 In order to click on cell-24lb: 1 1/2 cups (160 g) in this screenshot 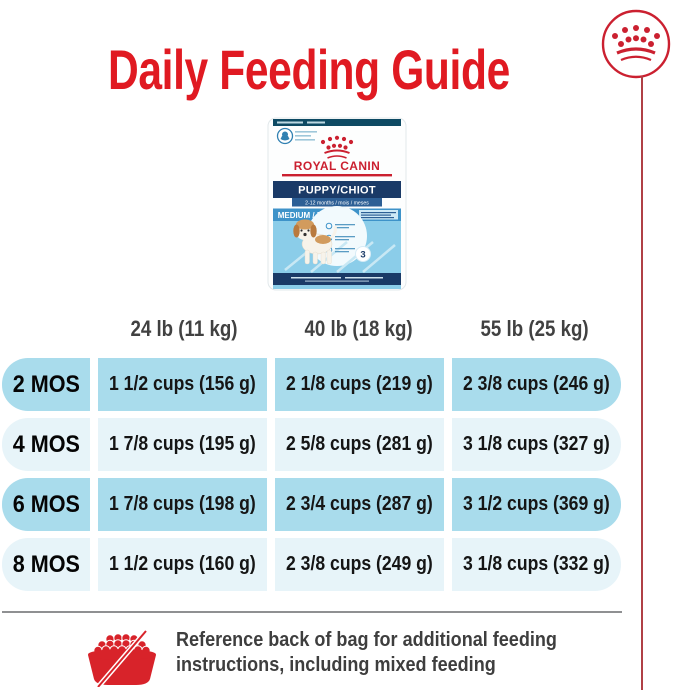, I will do `click(182, 564)`.